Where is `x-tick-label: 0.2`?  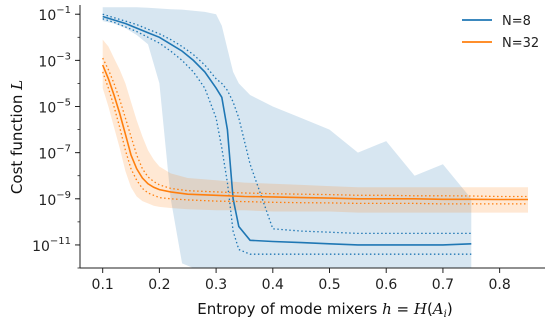
x-tick-label: 0.2 is located at coordinates (159, 285).